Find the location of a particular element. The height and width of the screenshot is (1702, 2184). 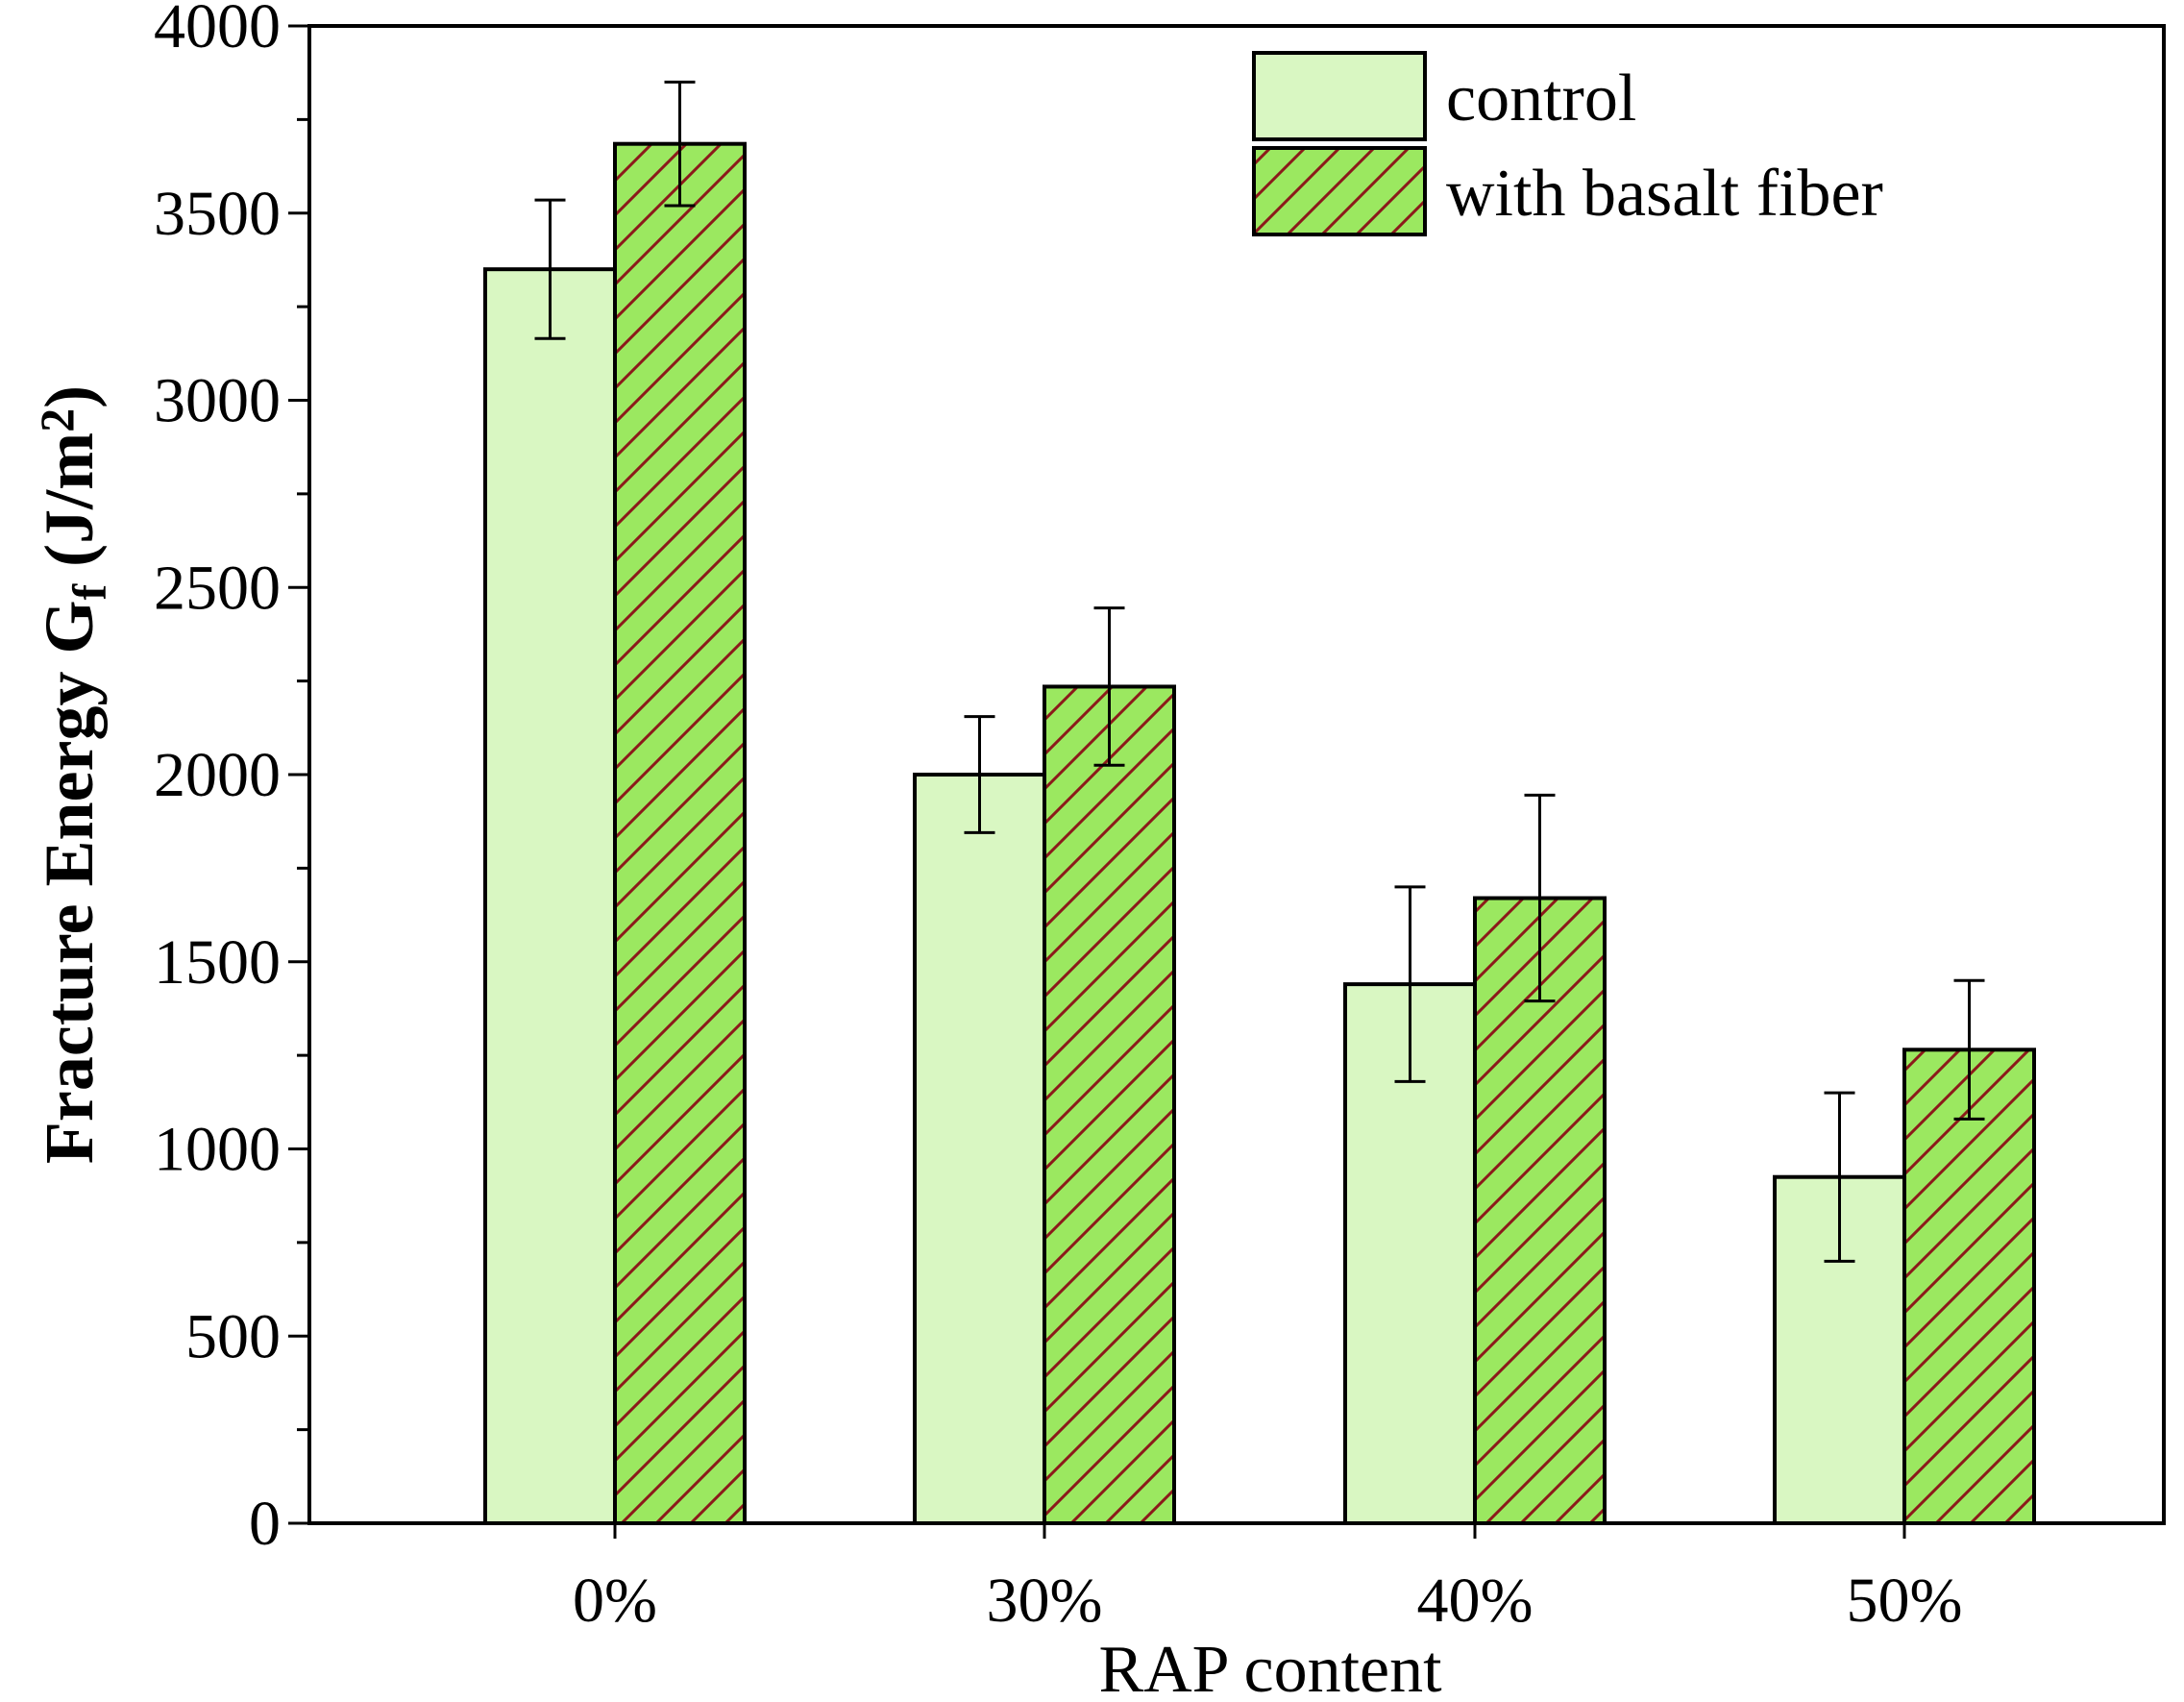

y-axis-title: Fracture Energy Gf (J/m2) is located at coordinates (73, 774).